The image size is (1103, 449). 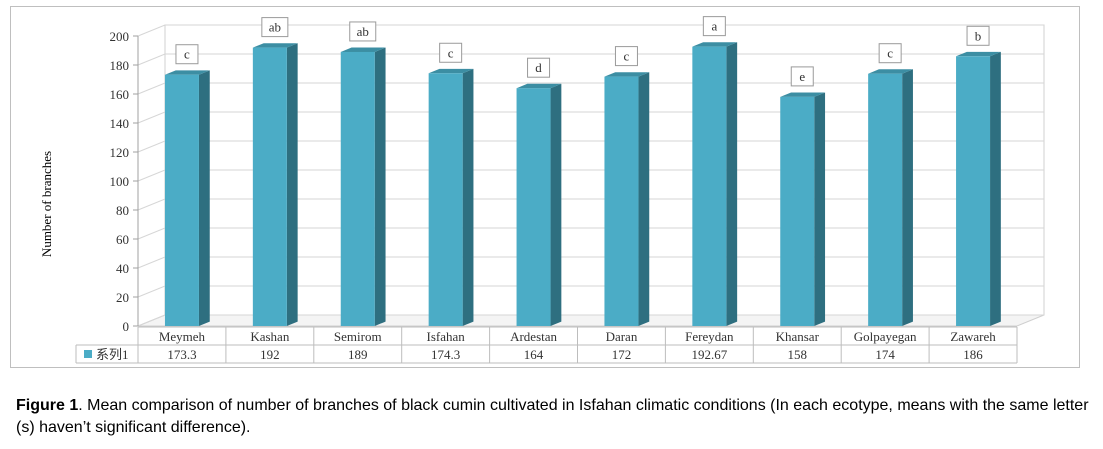 I want to click on y-tick-label: 180, so click(x=120, y=65).